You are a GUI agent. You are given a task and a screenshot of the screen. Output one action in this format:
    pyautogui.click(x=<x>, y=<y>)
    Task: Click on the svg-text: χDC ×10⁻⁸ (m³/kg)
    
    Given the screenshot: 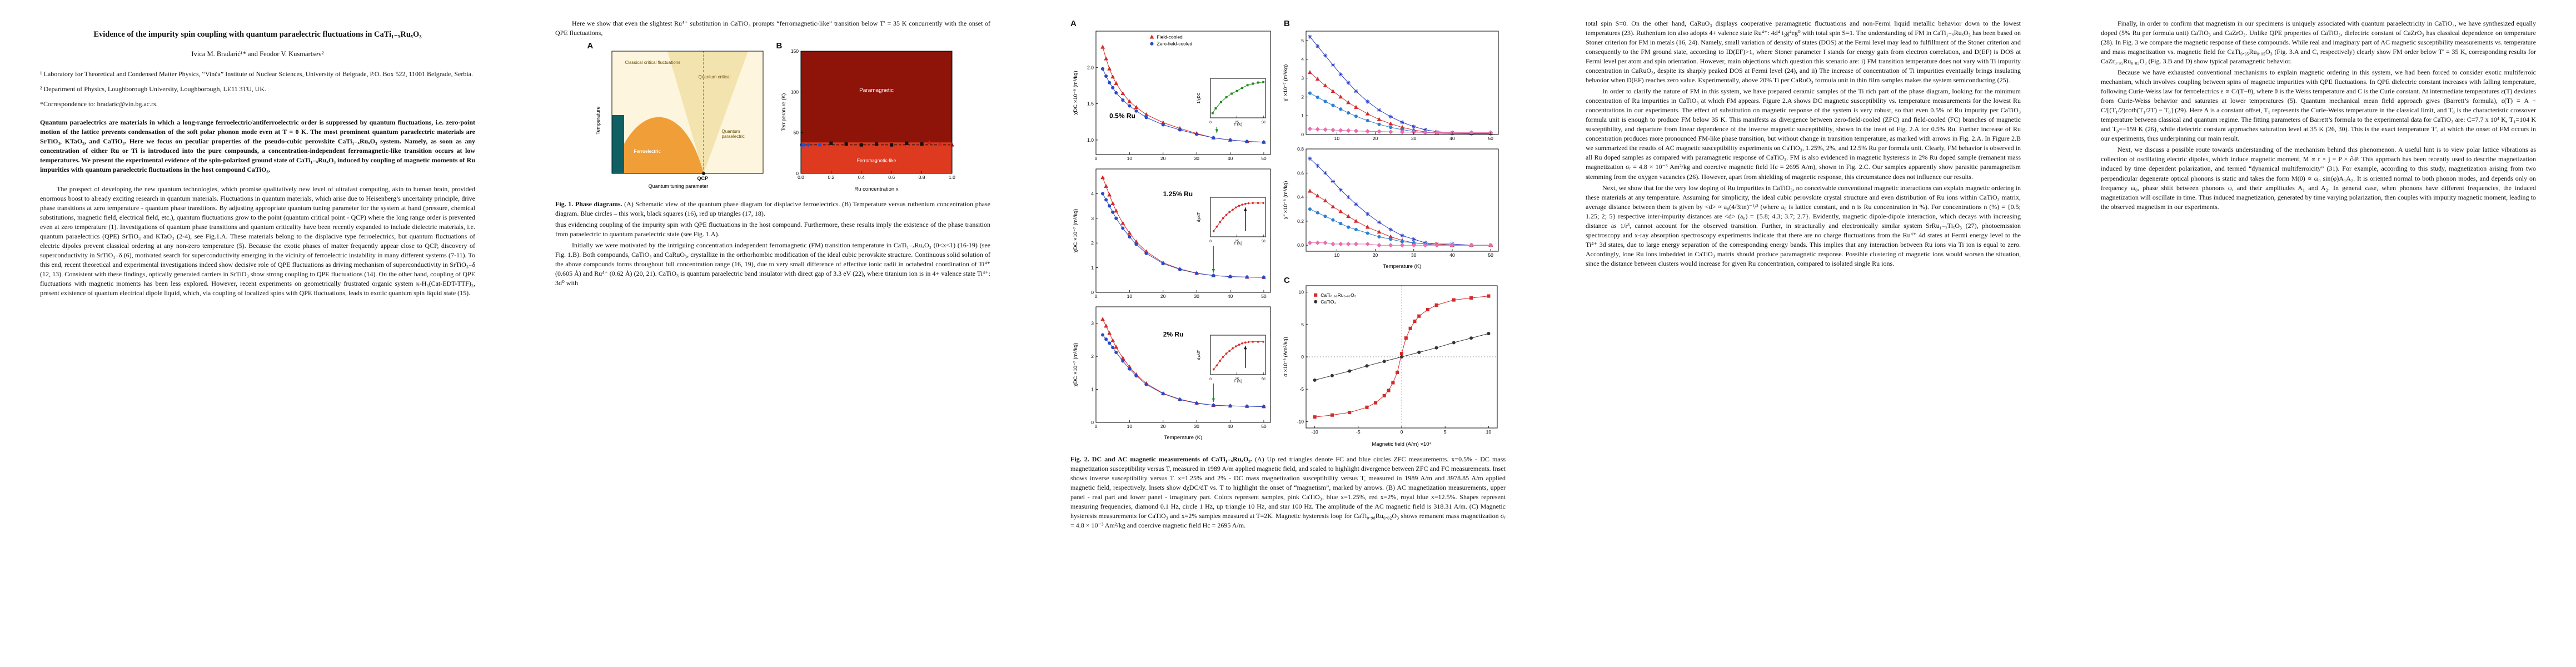 What is the action you would take?
    pyautogui.click(x=1076, y=93)
    